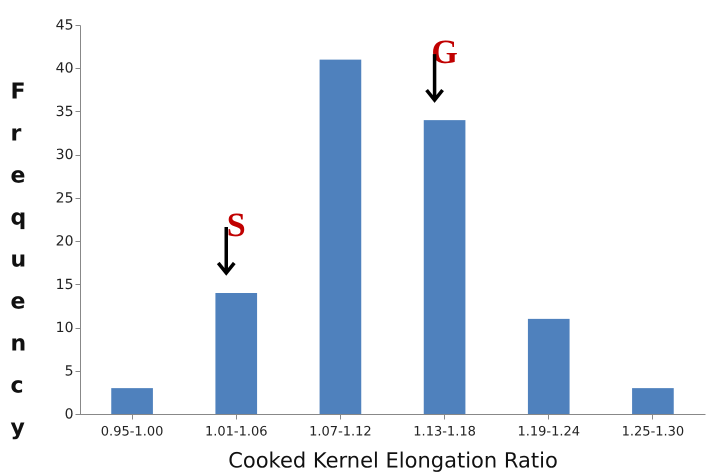  I want to click on y-tick-label: 20, so click(65, 242).